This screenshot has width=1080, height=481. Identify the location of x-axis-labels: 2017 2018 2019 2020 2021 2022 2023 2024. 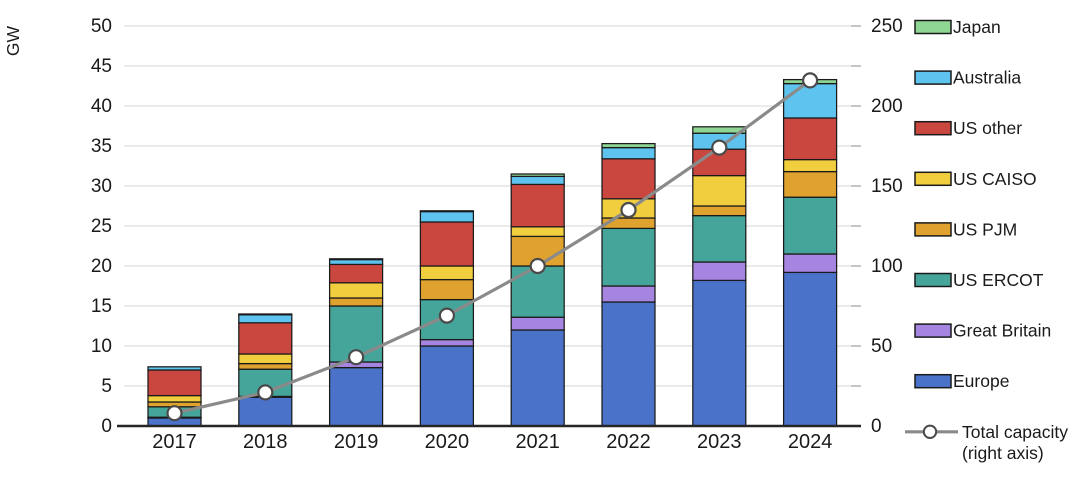
(492, 442).